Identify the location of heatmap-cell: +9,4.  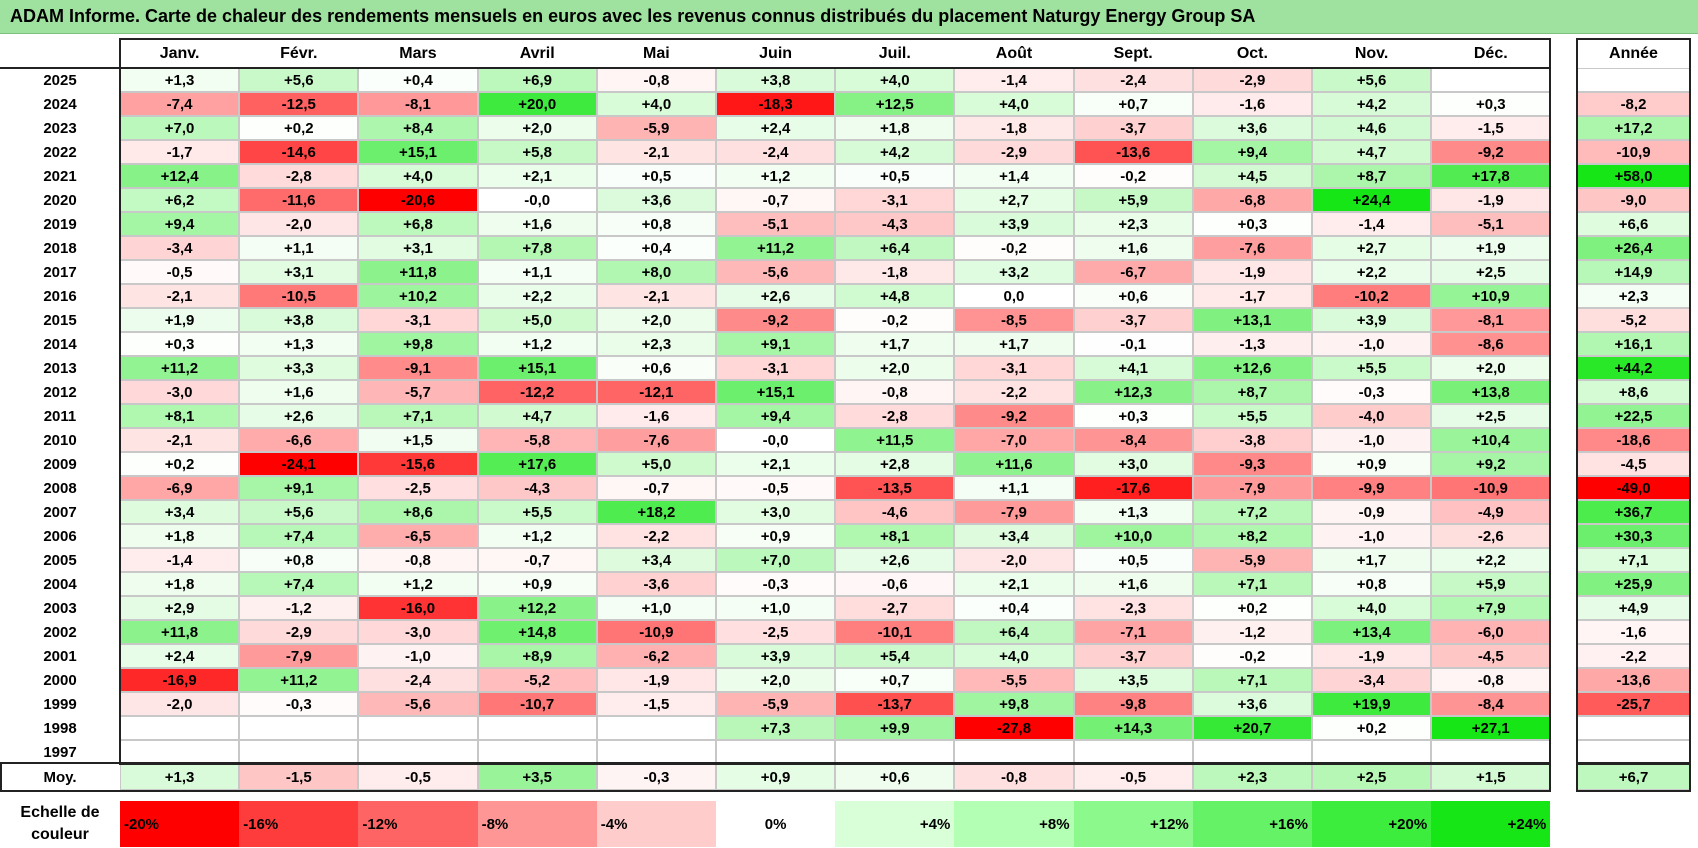
(180, 224).